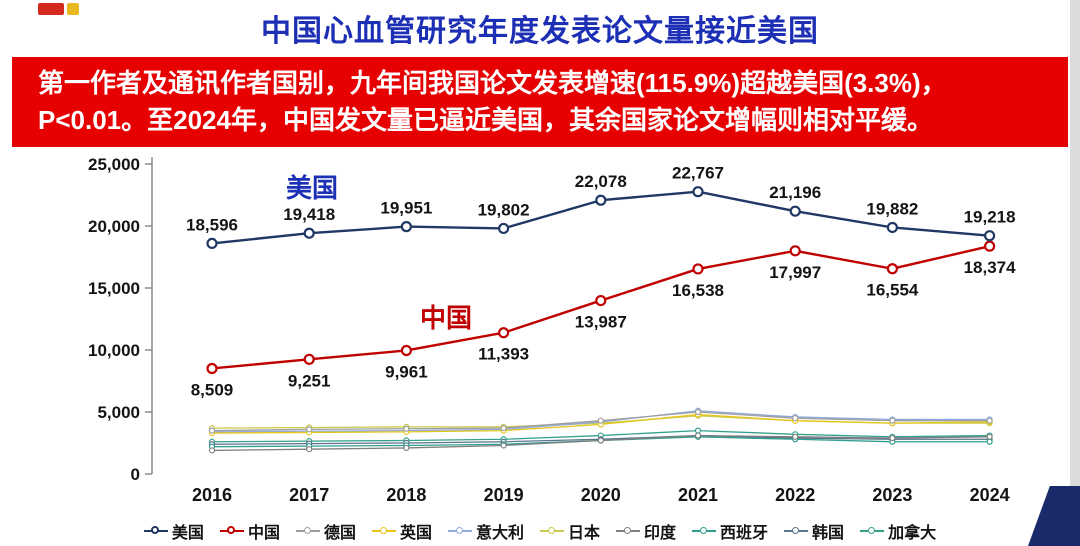 This screenshot has width=1080, height=546. I want to click on svg-text: 19,418, so click(309, 214).